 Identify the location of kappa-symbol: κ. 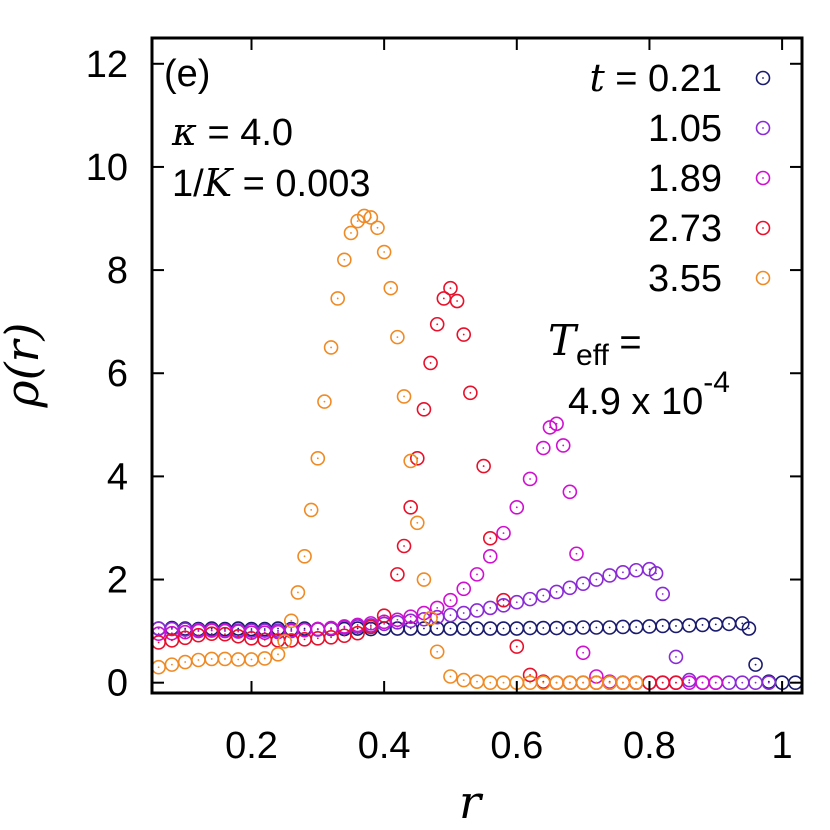
(184, 132).